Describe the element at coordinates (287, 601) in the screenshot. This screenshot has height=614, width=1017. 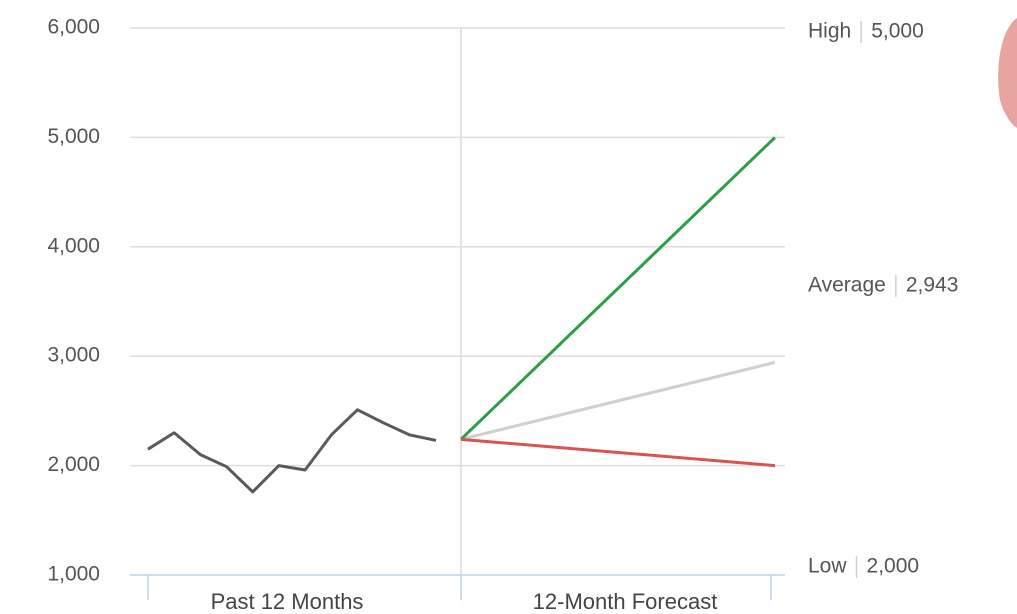
I see `section-label: Past 12 Months` at that location.